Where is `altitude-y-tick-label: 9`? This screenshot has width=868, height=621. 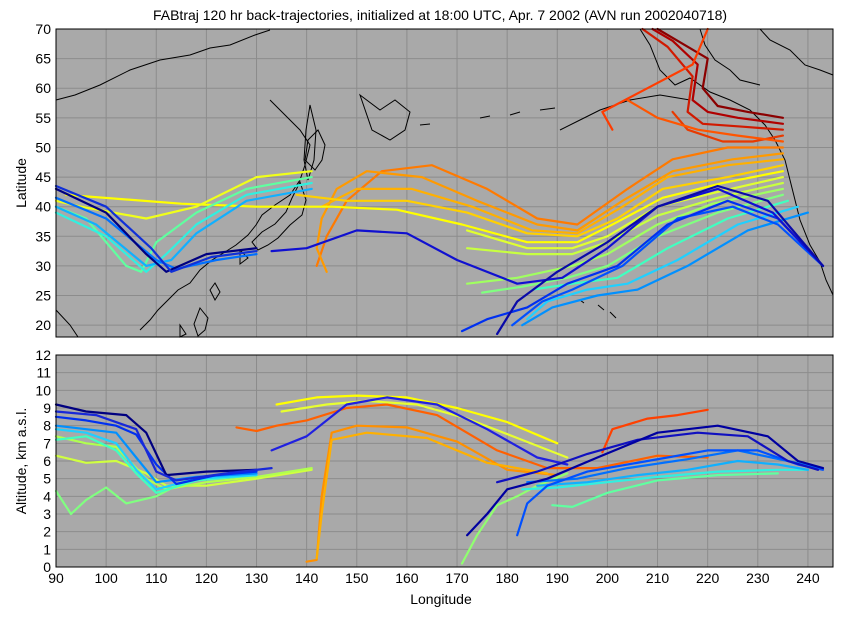
altitude-y-tick-label: 9 is located at coordinates (47, 408).